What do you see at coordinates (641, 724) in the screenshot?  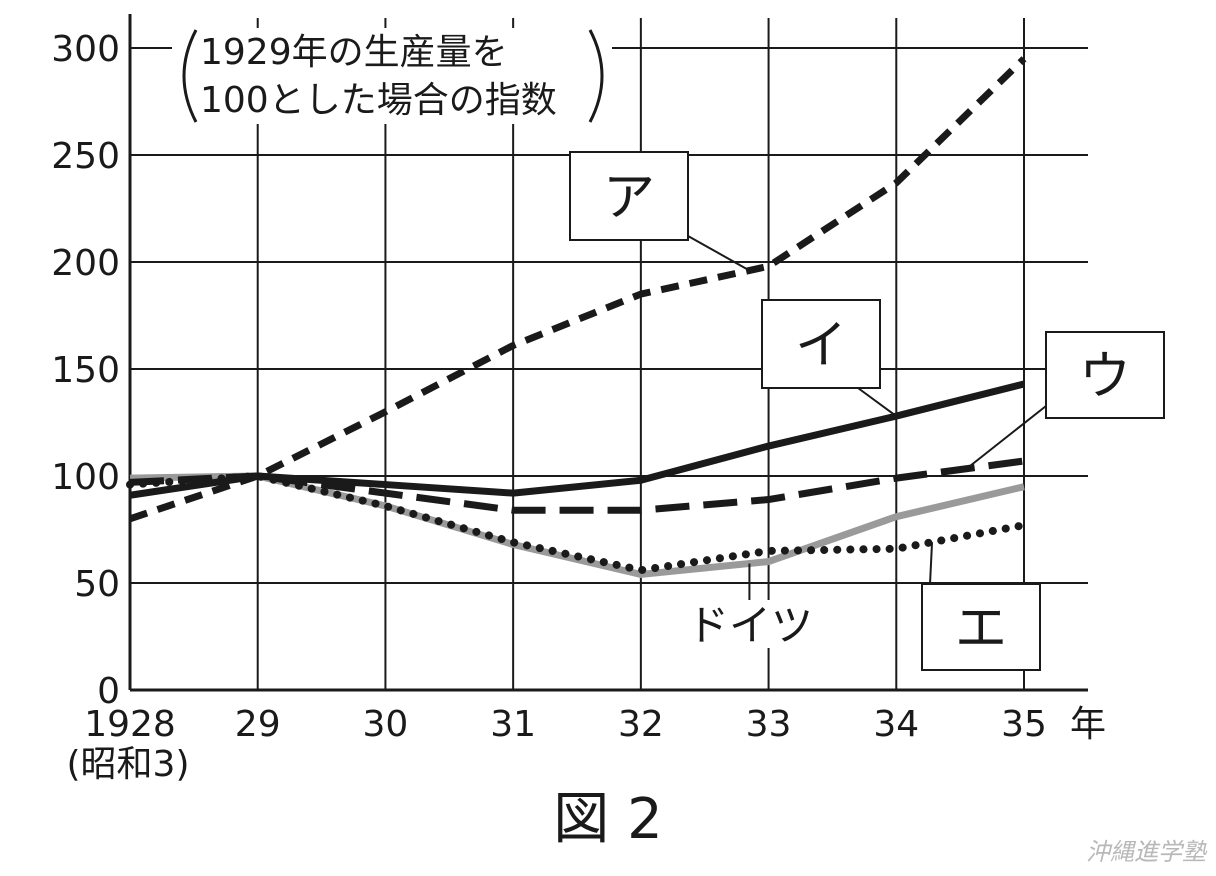 I see `x-tick-label-32: 32` at bounding box center [641, 724].